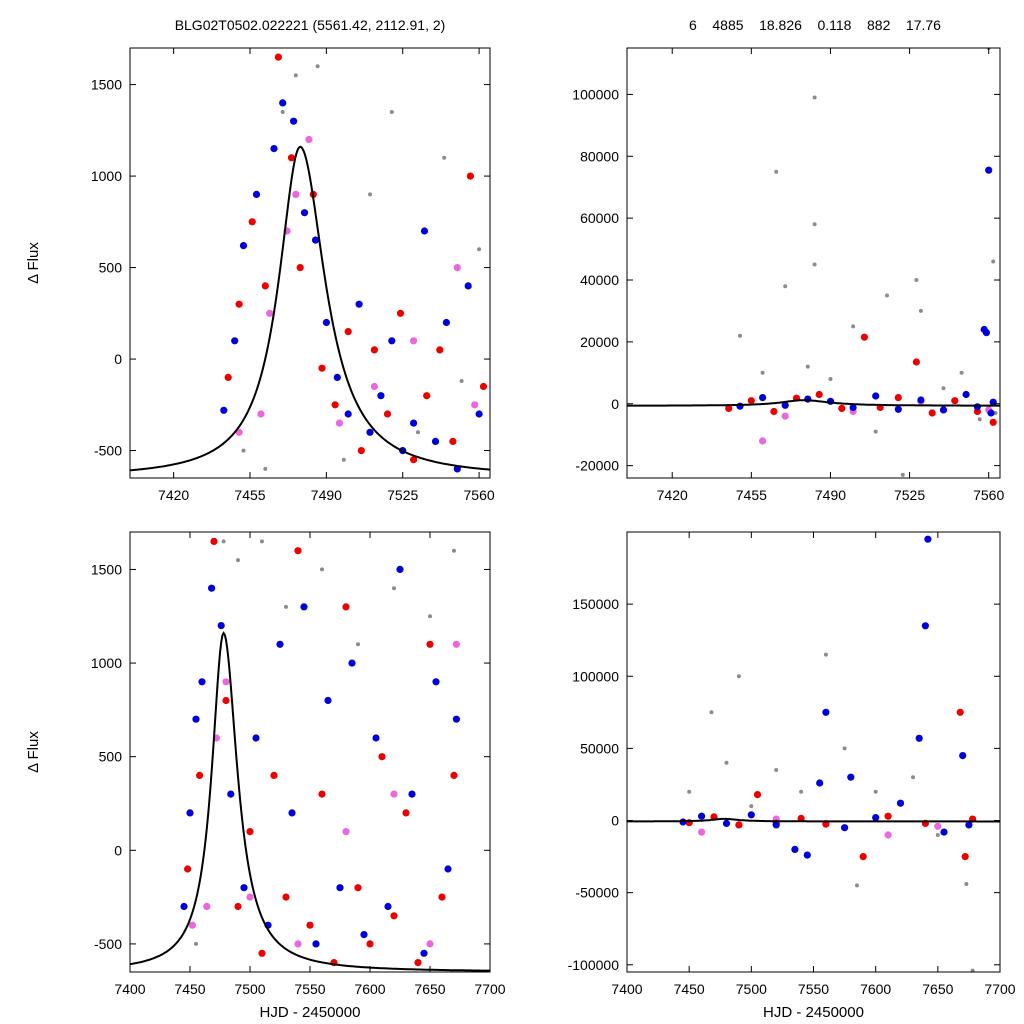 The image size is (1024, 1024). Describe the element at coordinates (357, 285) in the screenshot. I see `series-magenta-points` at that location.